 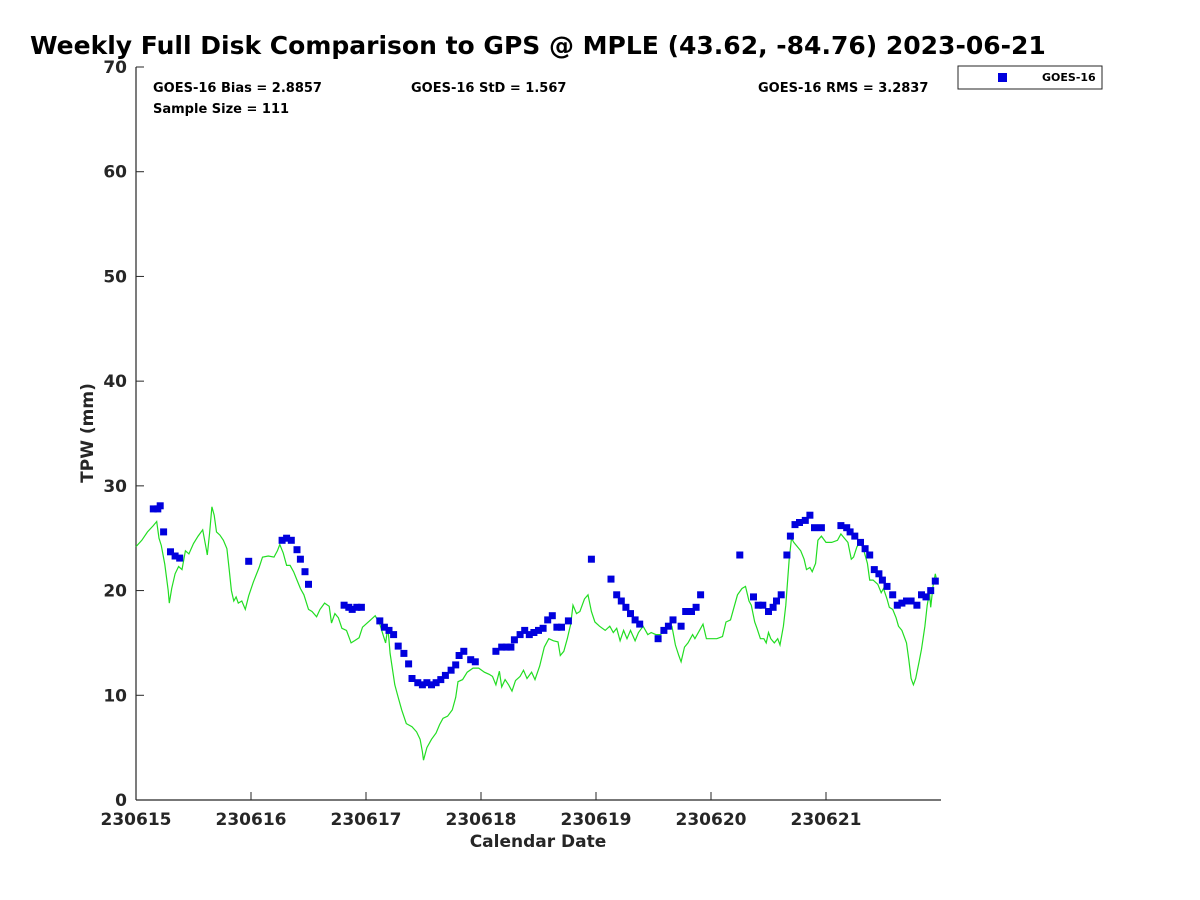 I want to click on y-axis-label: TPW (mm), so click(x=88, y=433).